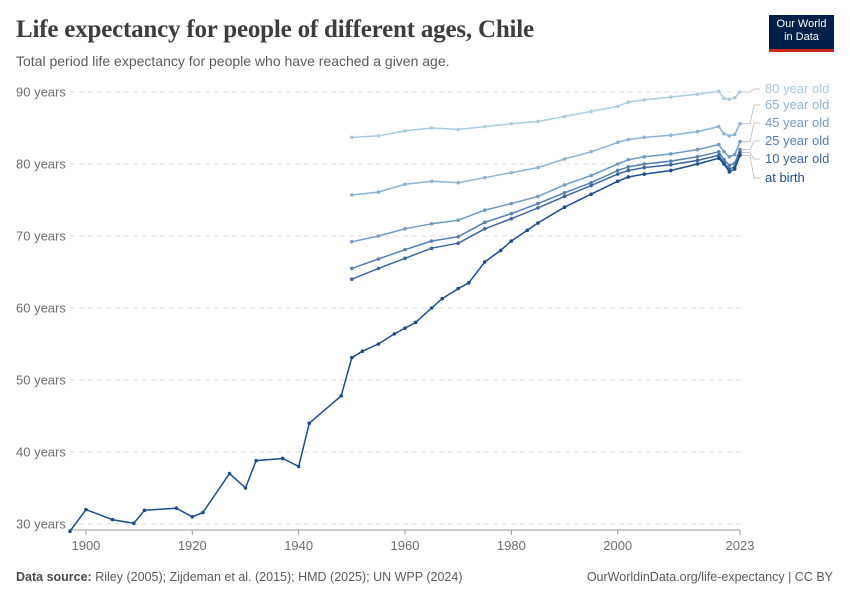  Describe the element at coordinates (797, 140) in the screenshot. I see `series-label: 25 year old` at that location.